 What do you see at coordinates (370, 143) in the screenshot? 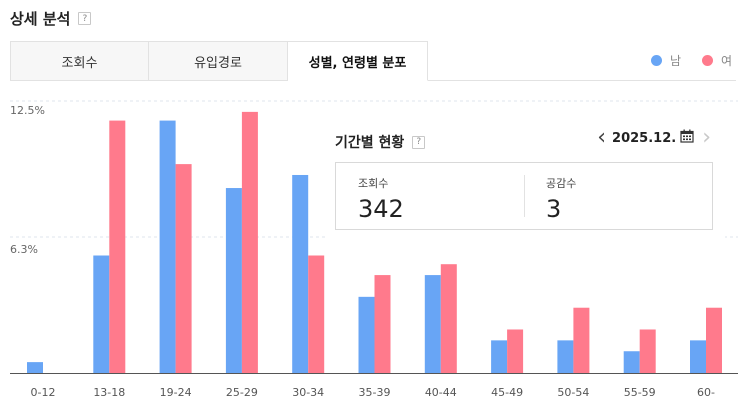
I see `period-card-title-text: 기간별 현황` at bounding box center [370, 143].